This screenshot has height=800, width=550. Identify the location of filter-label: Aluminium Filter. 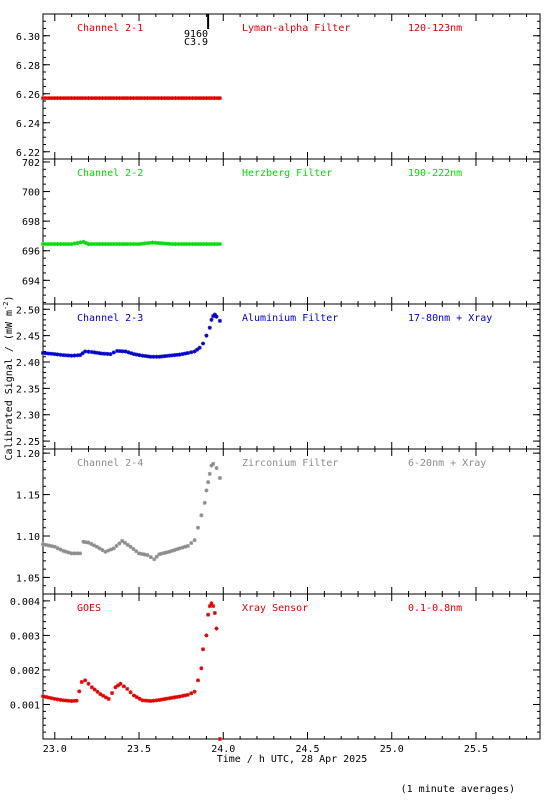
(290, 318).